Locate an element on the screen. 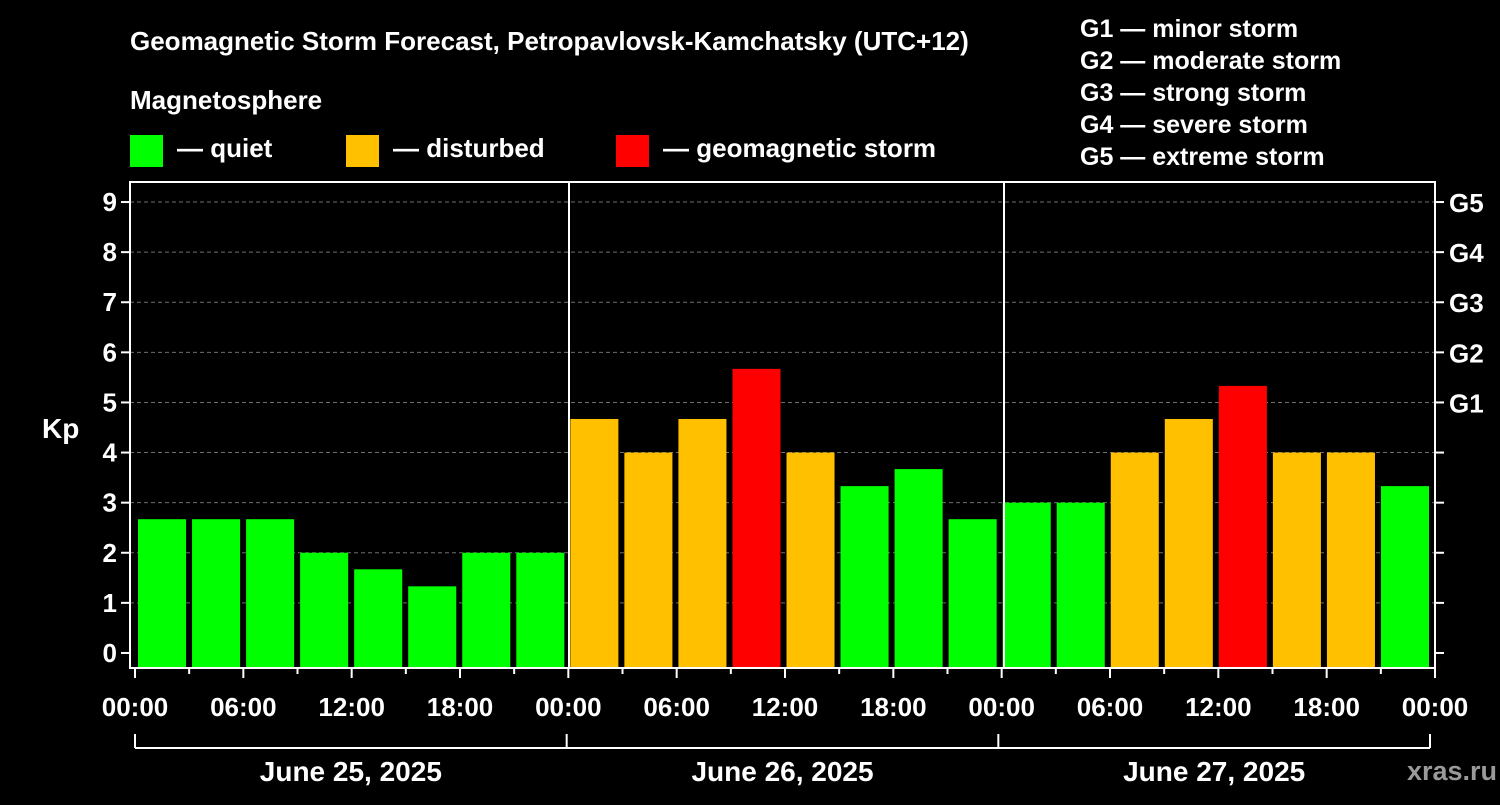 The width and height of the screenshot is (1500, 805). right-tick-label-g5: G5 is located at coordinates (1466, 203).